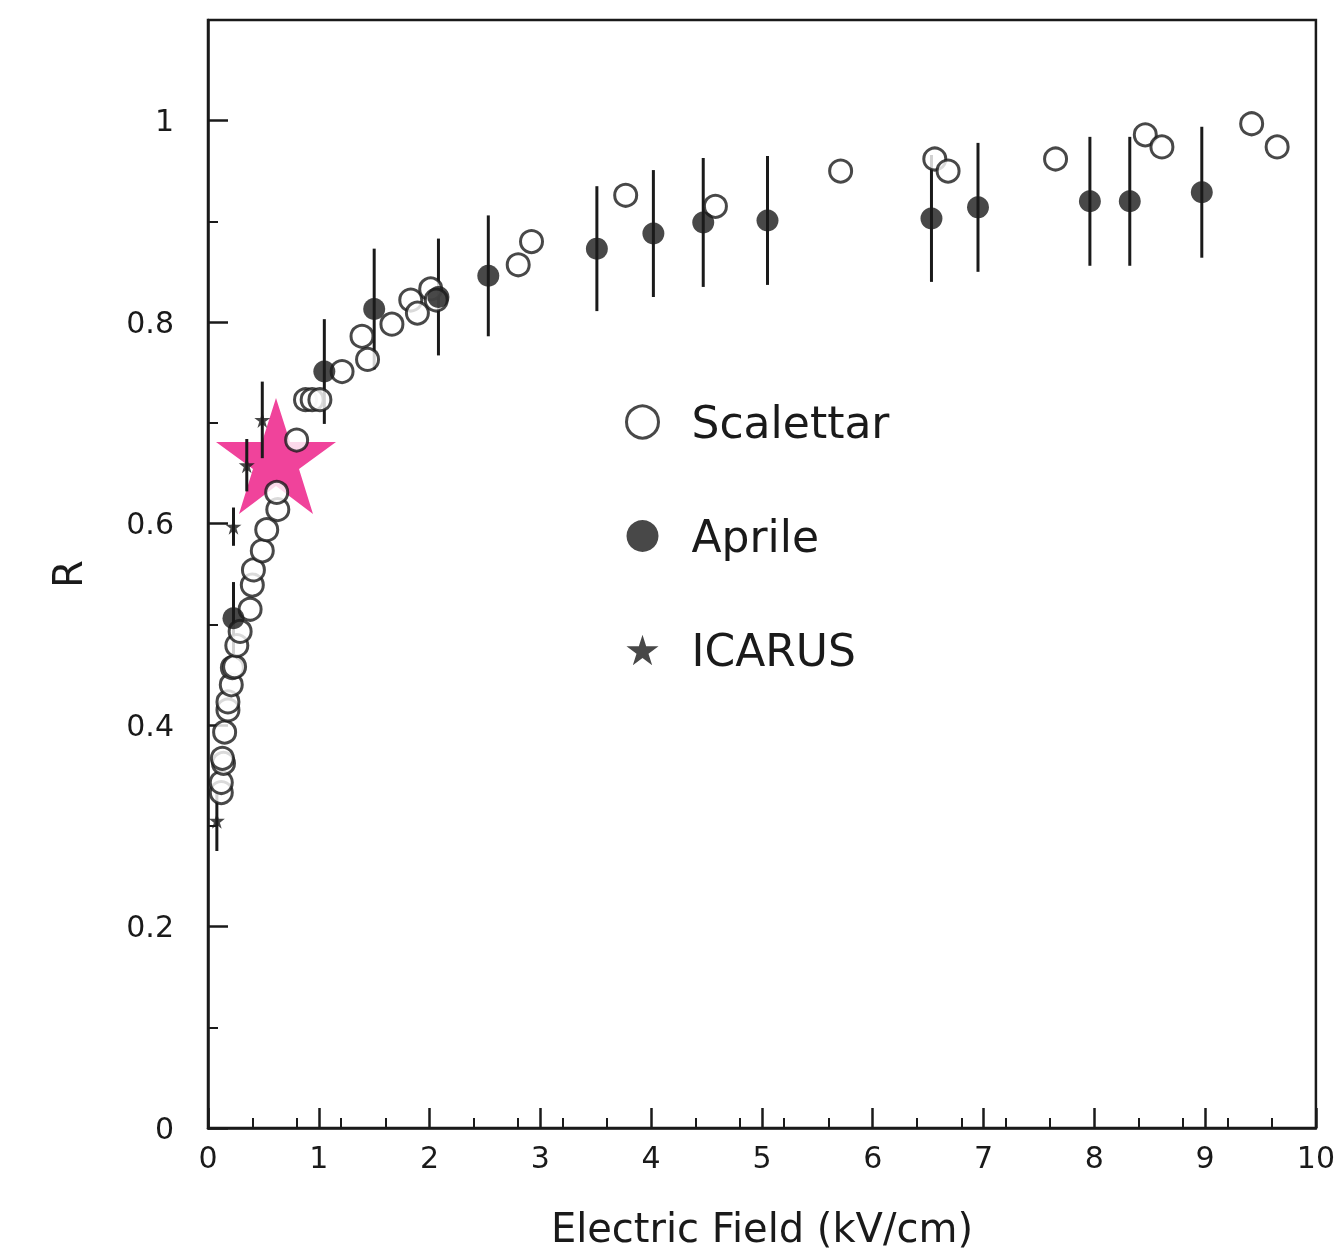  I want to click on y-tick-label: 0.8, so click(150, 322).